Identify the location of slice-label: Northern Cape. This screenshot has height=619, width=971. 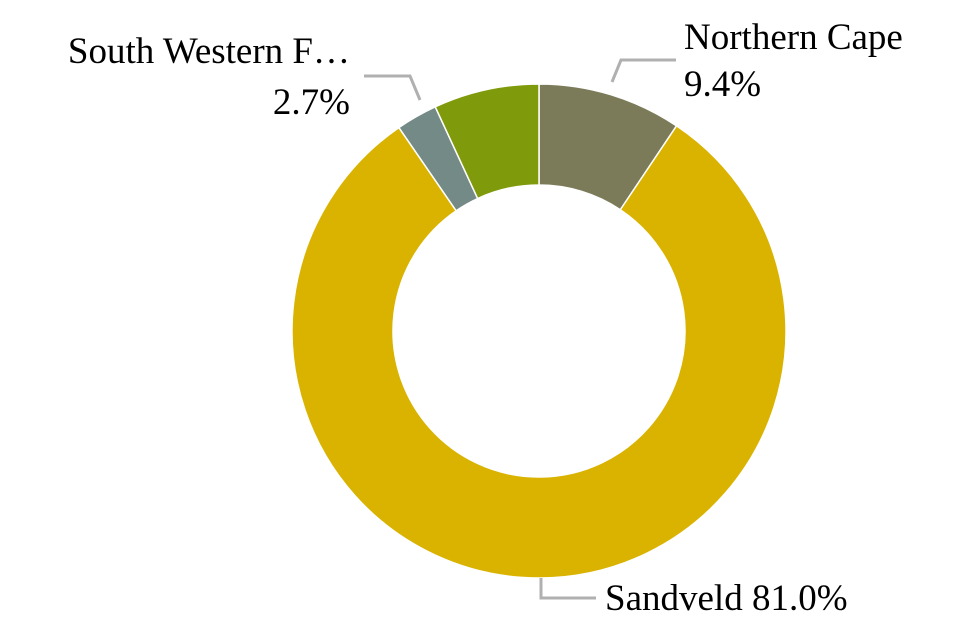
(793, 37).